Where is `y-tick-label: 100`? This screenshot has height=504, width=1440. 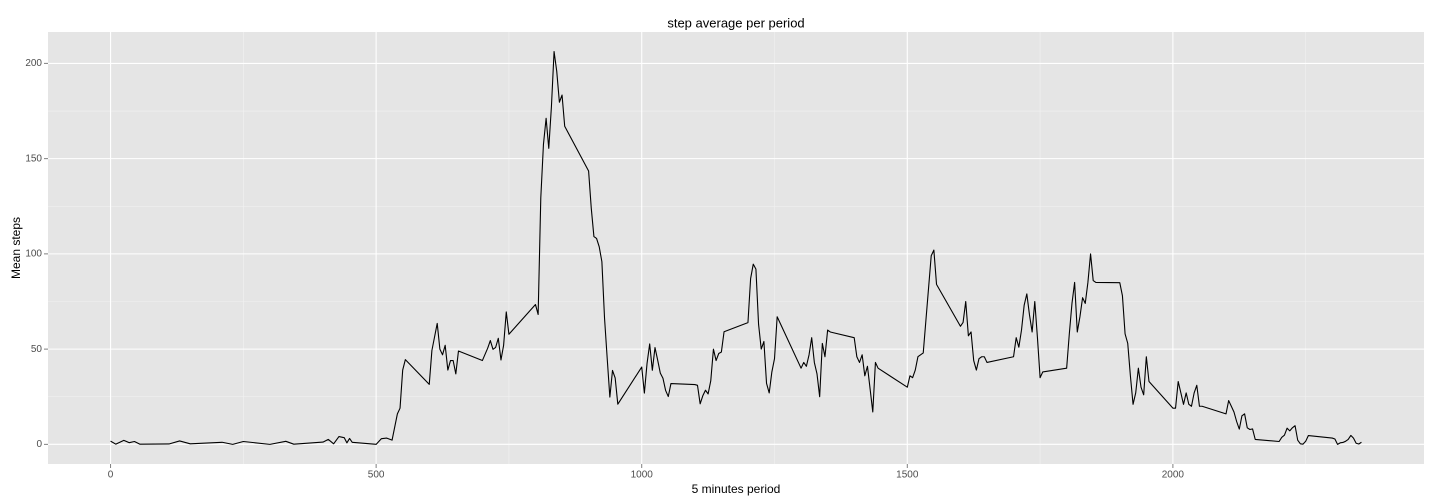
y-tick-label: 100 is located at coordinates (33, 254).